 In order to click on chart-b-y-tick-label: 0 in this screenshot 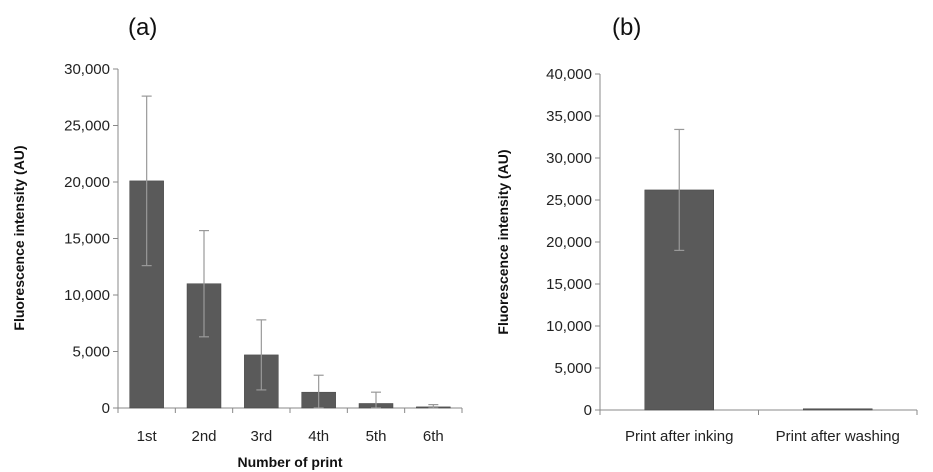, I will do `click(588, 410)`.